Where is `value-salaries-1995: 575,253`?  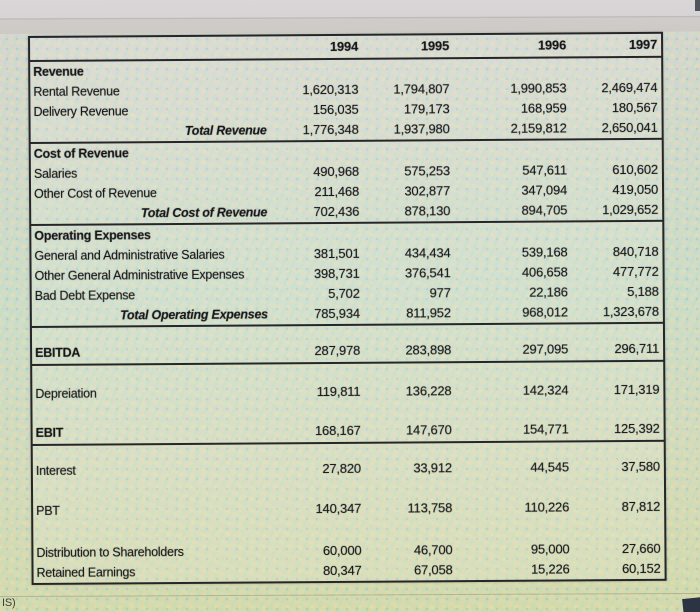 value-salaries-1995: 575,253 is located at coordinates (427, 171).